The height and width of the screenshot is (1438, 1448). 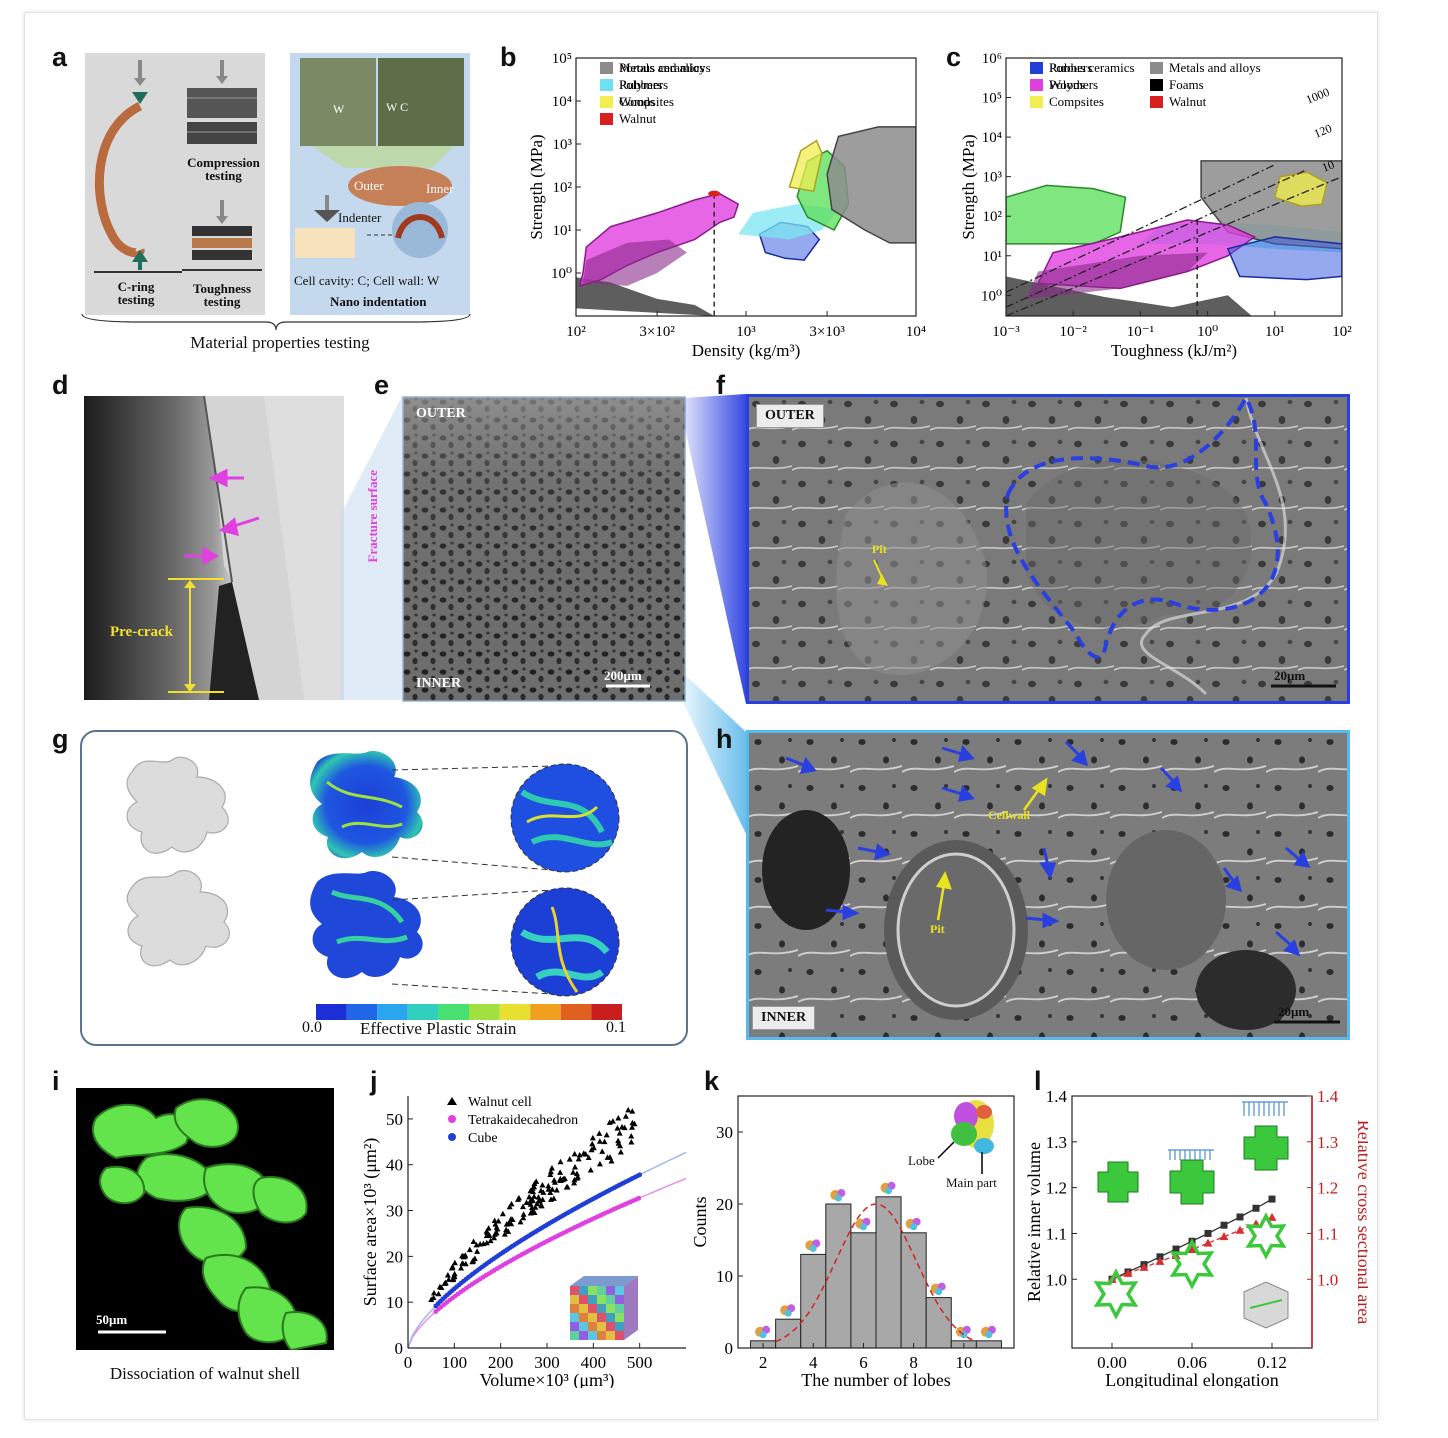 I want to click on guide-label: 10, so click(x=1328, y=165).